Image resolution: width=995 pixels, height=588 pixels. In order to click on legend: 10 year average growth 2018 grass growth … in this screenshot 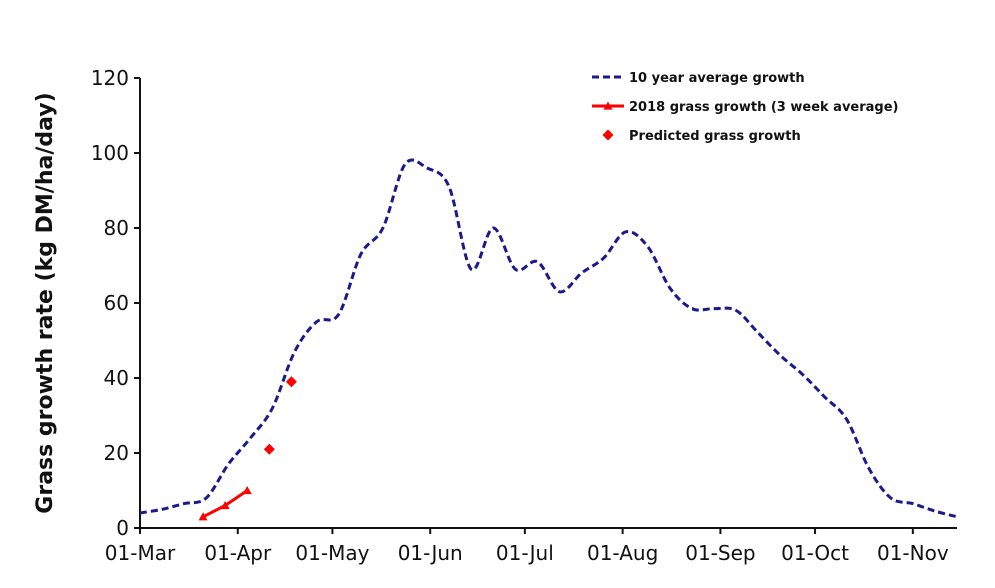, I will do `click(745, 107)`.